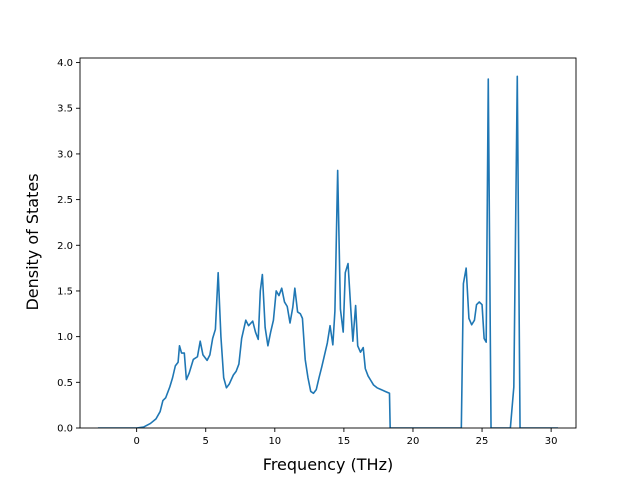  I want to click on x-tick-label: 10, so click(274, 441).